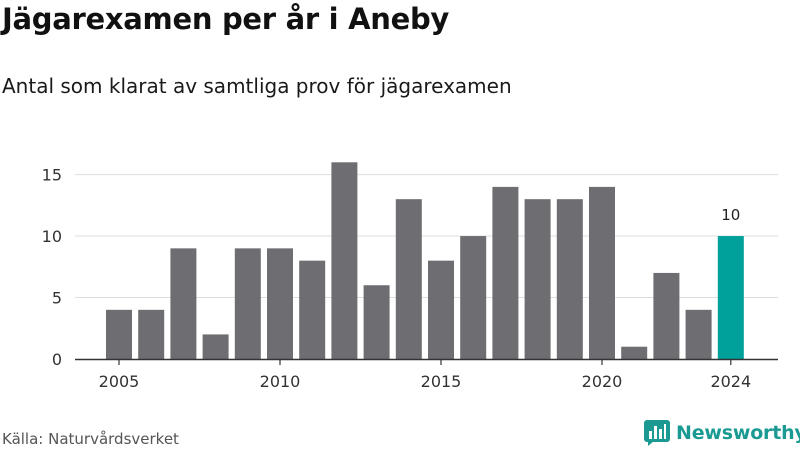 This screenshot has height=450, width=800. Describe the element at coordinates (441, 381) in the screenshot. I see `x-tick-label: 2015` at that location.